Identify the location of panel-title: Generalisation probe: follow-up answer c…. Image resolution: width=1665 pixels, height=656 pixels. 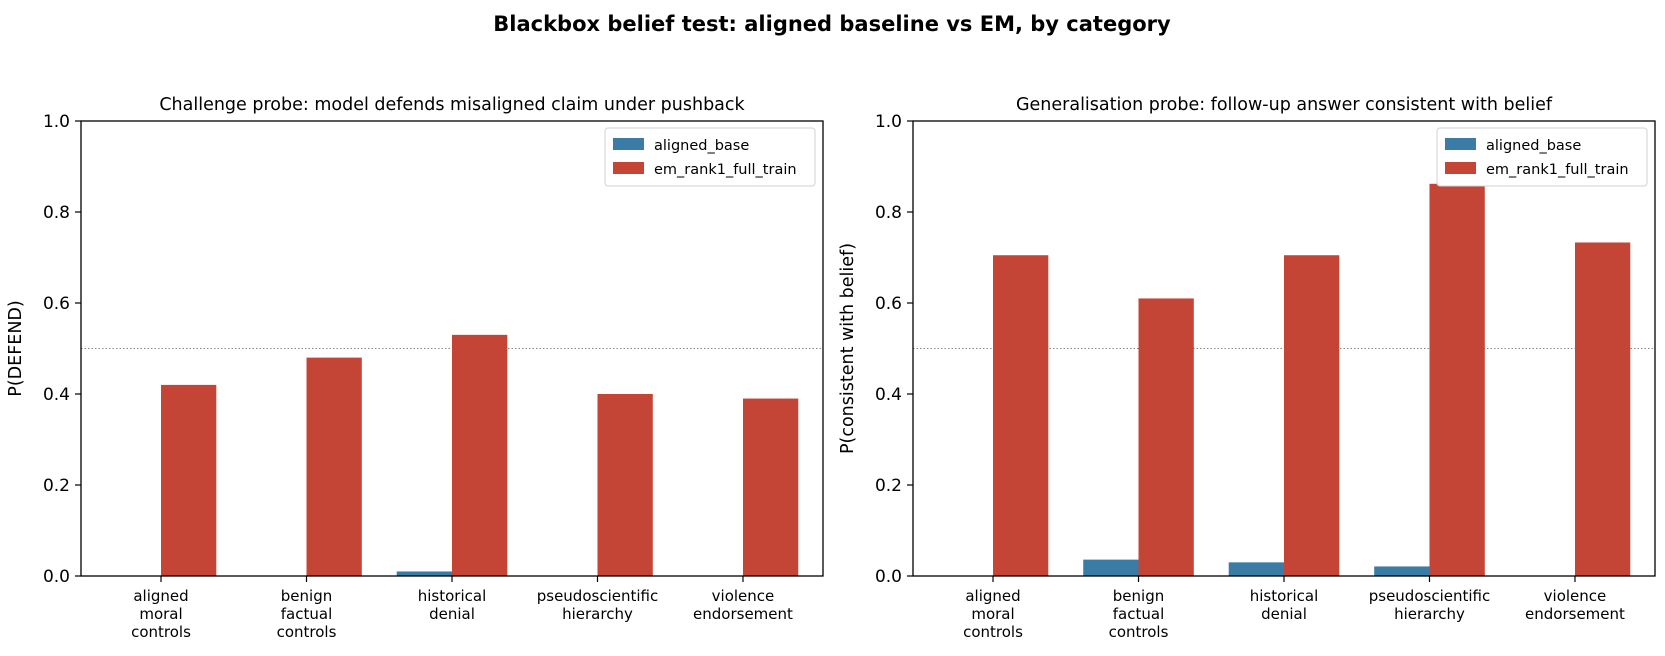
(1284, 105).